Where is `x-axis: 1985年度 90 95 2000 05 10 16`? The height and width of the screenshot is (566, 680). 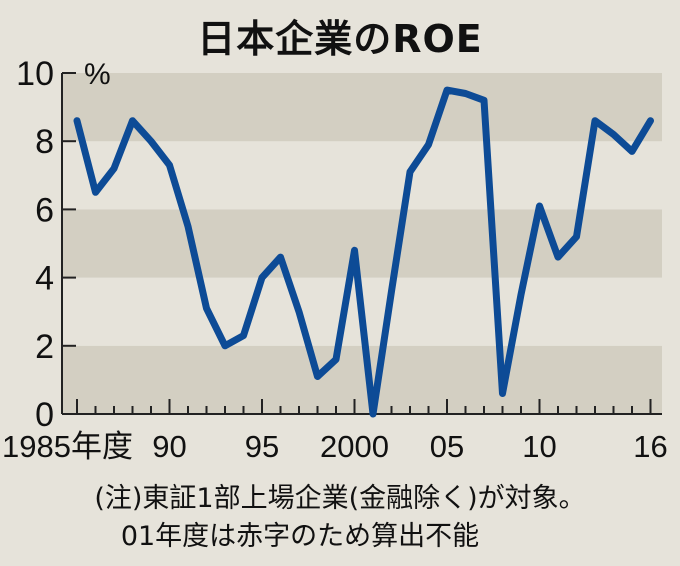 x-axis: 1985年度 90 95 2000 05 10 16 is located at coordinates (335, 431).